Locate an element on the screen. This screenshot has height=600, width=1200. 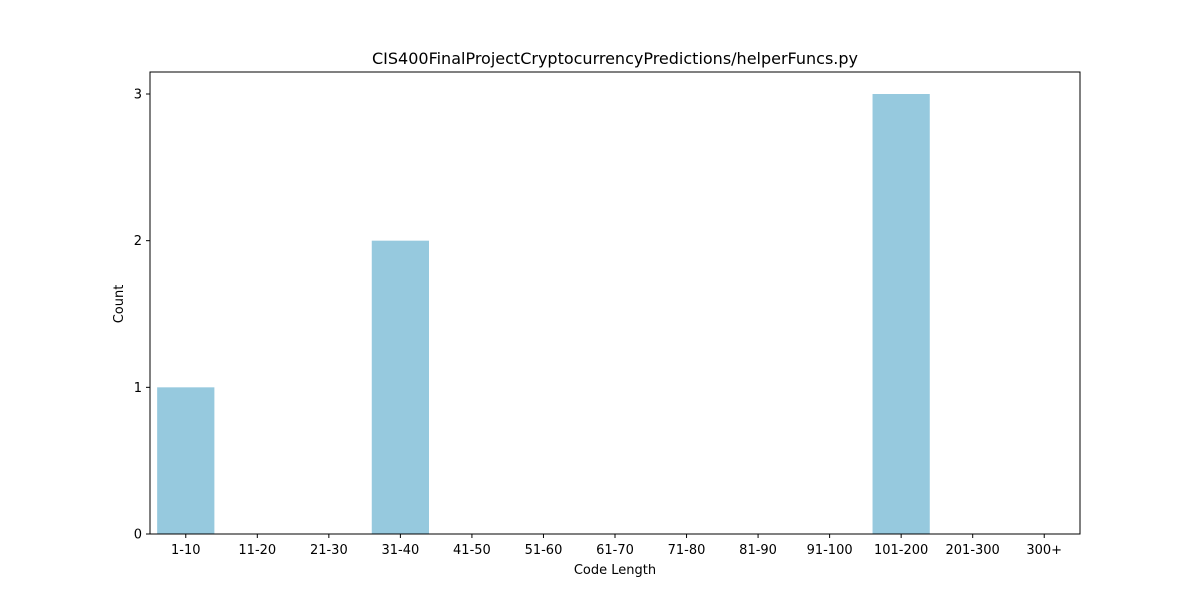
x-tick-label: 71-80 is located at coordinates (687, 550).